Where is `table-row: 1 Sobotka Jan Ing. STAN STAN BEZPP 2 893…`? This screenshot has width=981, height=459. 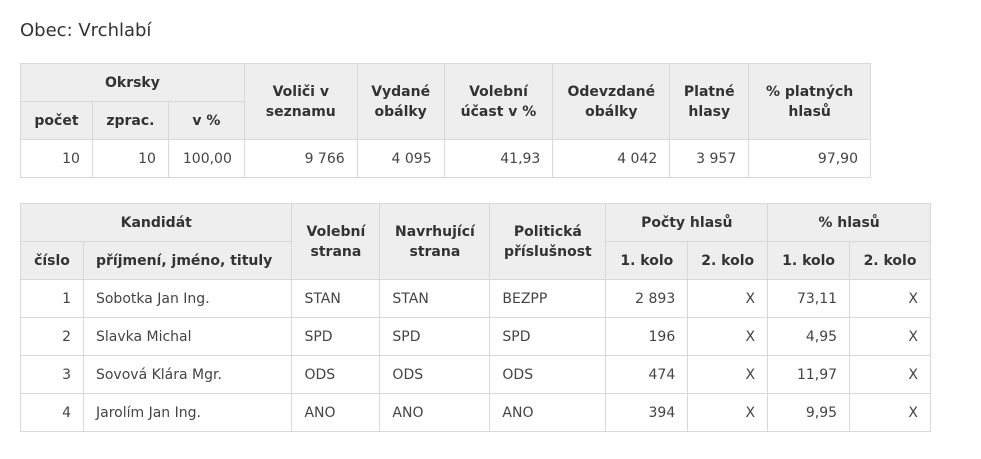 table-row: 1 Sobotka Jan Ing. STAN STAN BEZPP 2 893… is located at coordinates (475, 298).